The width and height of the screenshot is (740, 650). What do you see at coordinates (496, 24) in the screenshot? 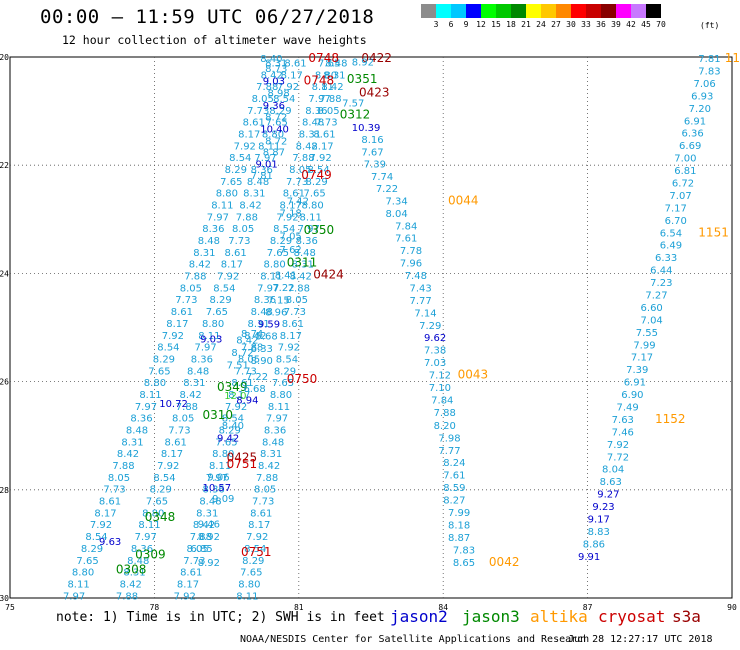
I see `legend-label: 15` at bounding box center [496, 24].